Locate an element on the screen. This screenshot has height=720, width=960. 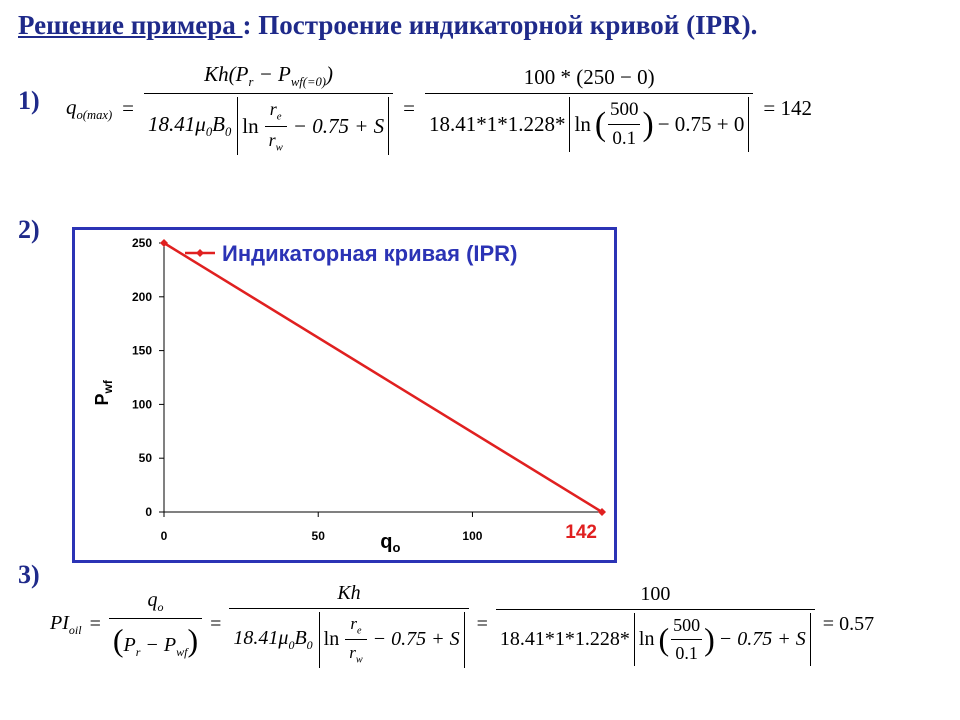
y-tick-label: 200 is located at coordinates (142, 297).